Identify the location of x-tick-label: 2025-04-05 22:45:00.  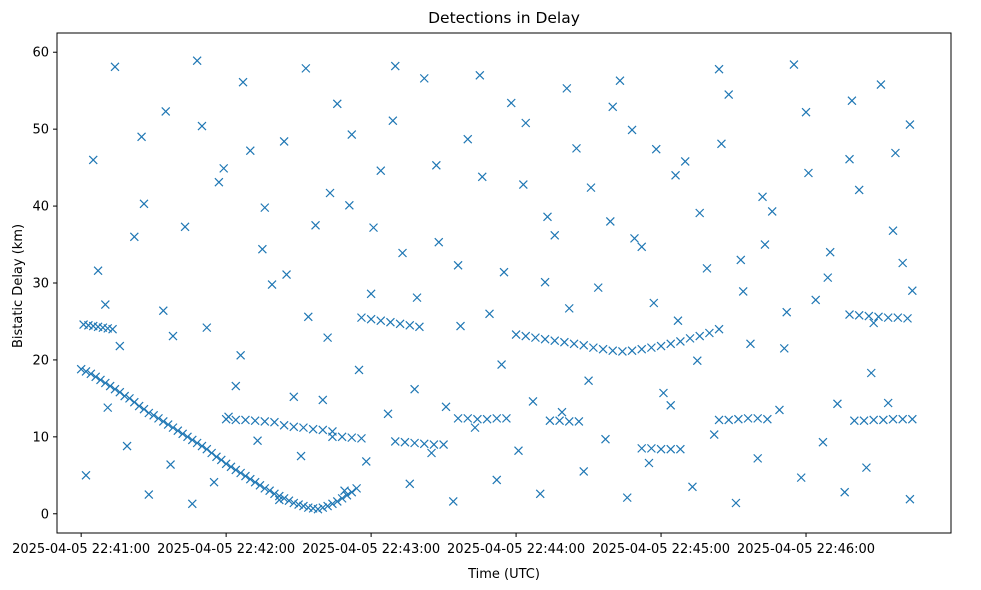
(661, 549).